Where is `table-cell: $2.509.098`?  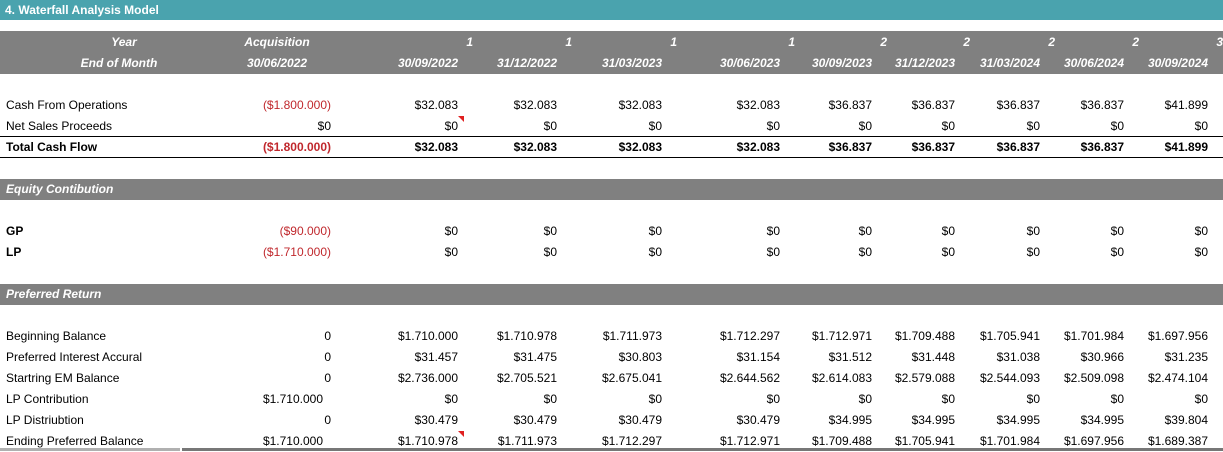 table-cell: $2.509.098 is located at coordinates (1093, 378).